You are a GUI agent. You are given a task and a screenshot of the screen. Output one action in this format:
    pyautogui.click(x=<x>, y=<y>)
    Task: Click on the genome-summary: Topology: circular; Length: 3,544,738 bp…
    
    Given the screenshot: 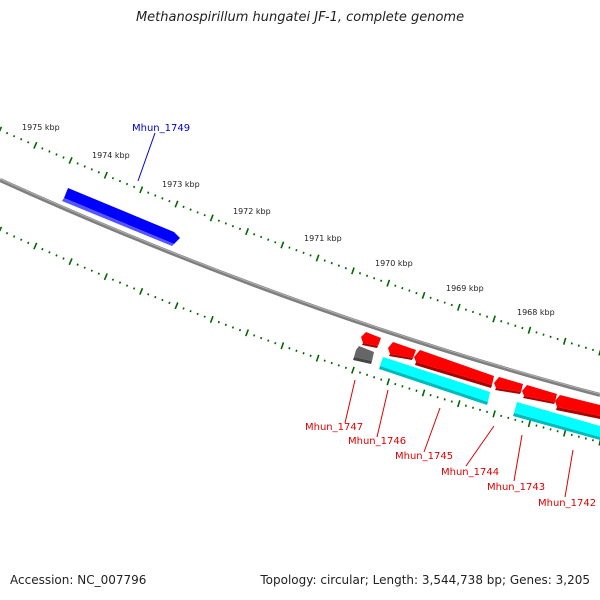 What is the action you would take?
    pyautogui.click(x=425, y=580)
    